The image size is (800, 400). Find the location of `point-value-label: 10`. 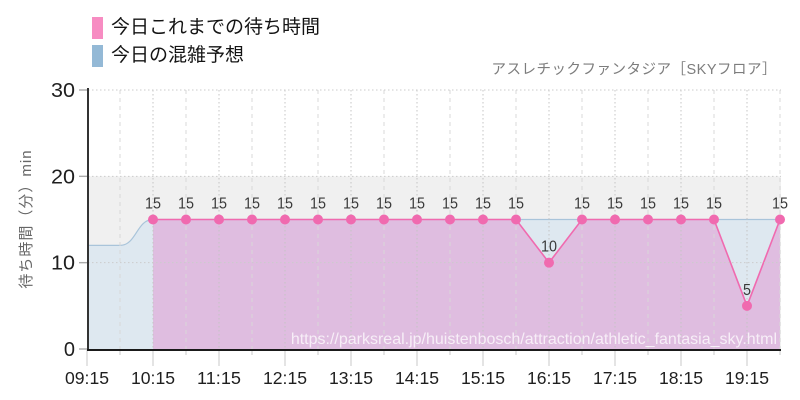

point-value-label: 10 is located at coordinates (549, 247).